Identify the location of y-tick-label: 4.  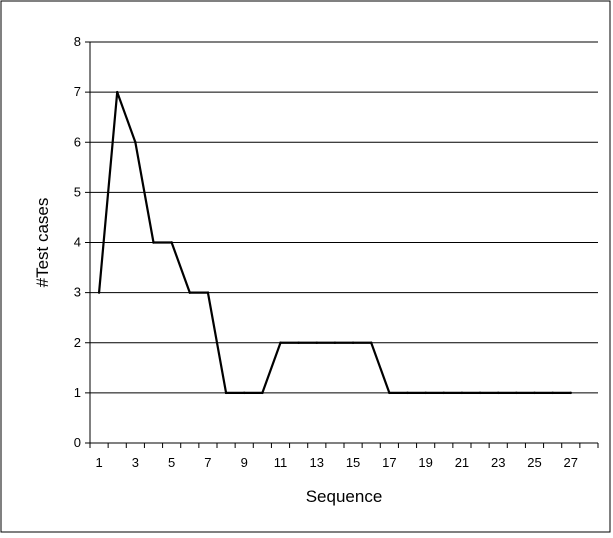
(77, 242).